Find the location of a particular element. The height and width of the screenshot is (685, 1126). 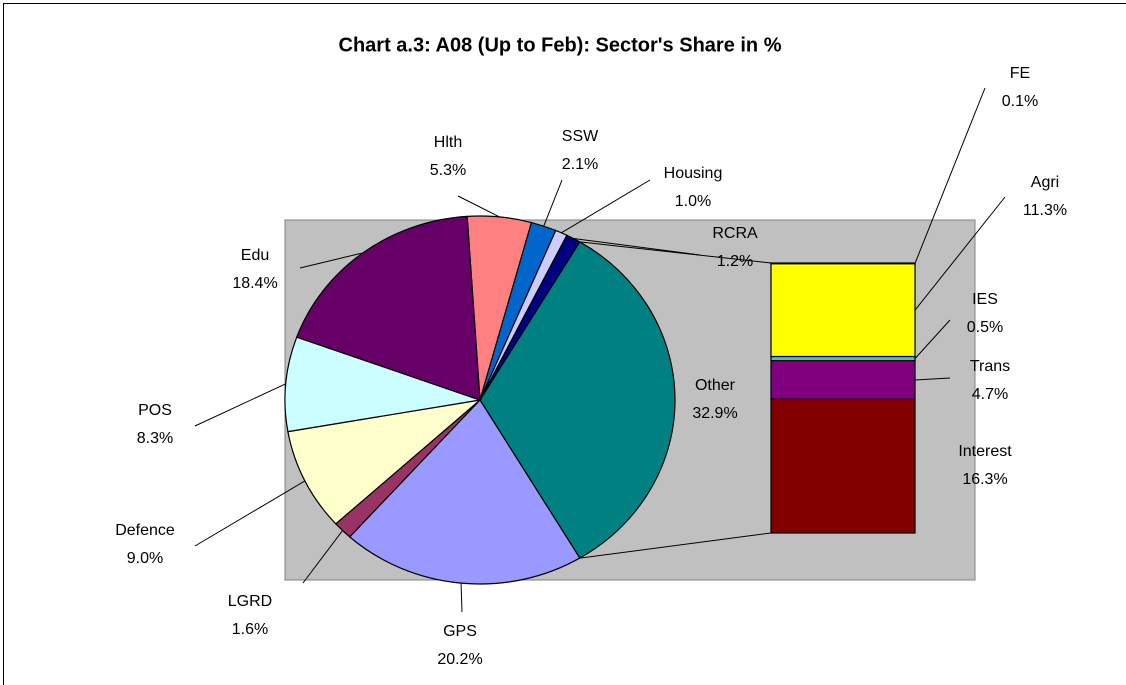

slice-label: RCRA is located at coordinates (735, 233).